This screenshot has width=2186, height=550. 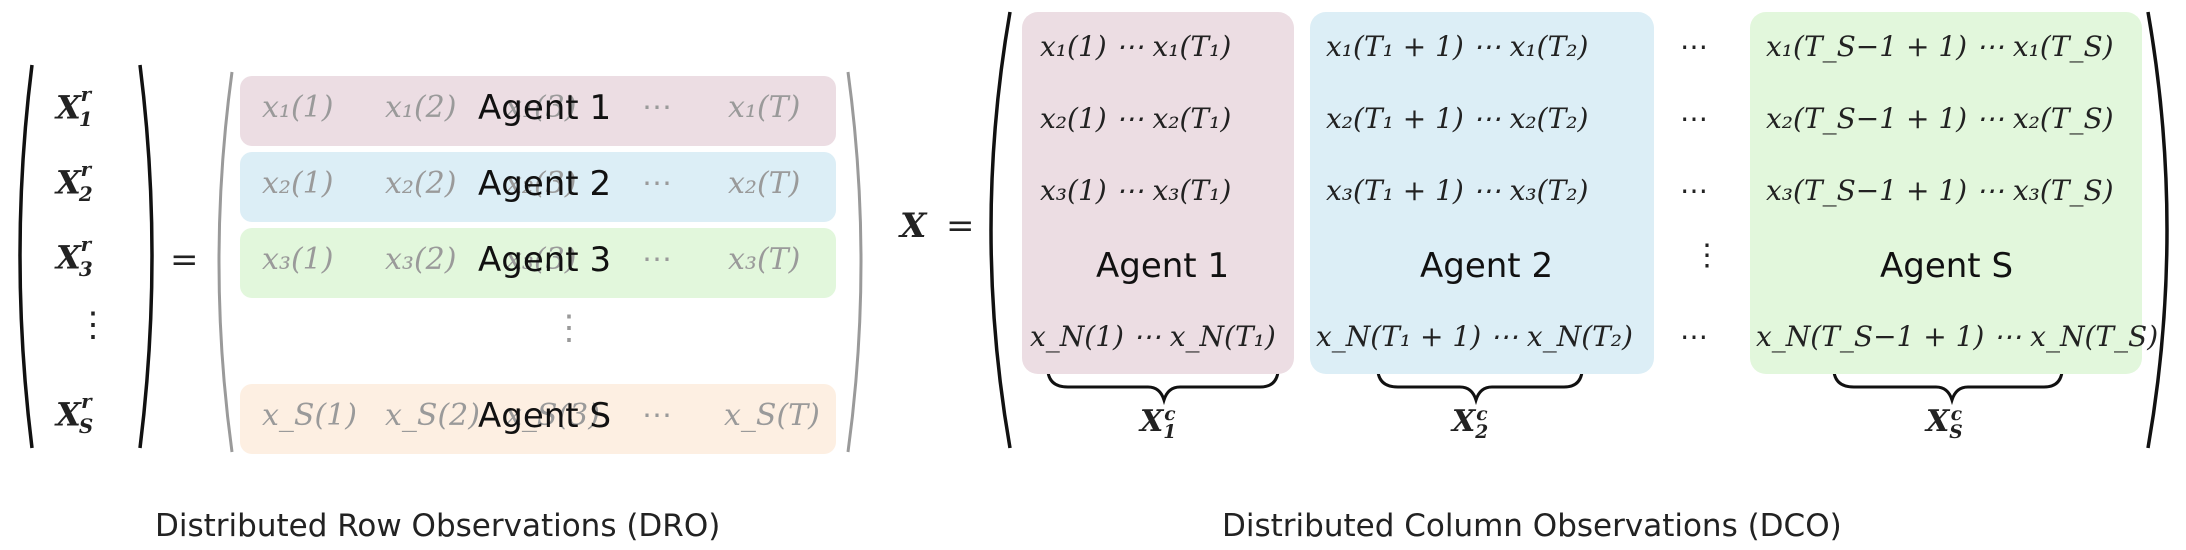 What do you see at coordinates (1457, 118) in the screenshot?
I see `dco-cell: x₂(T₁ + 1) ⋯ x₂(T₂)` at bounding box center [1457, 118].